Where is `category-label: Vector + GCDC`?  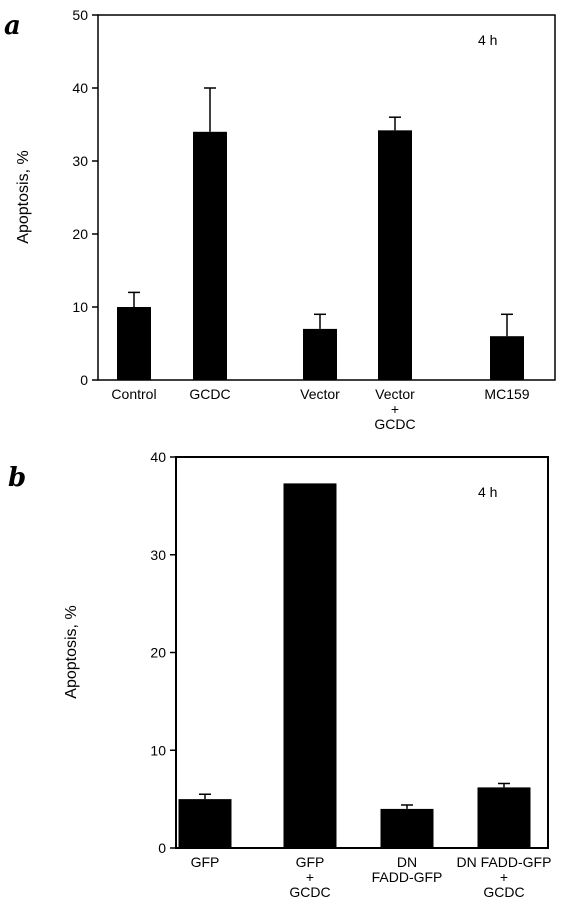 category-label: Vector + GCDC is located at coordinates (394, 409).